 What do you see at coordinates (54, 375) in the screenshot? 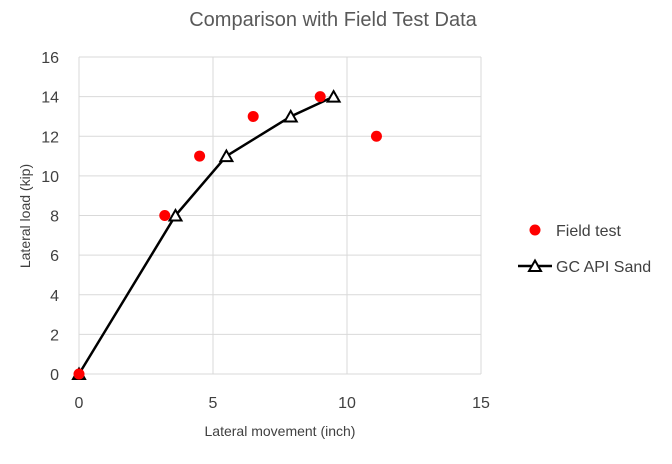
I see `y-tick-label: 0` at bounding box center [54, 375].